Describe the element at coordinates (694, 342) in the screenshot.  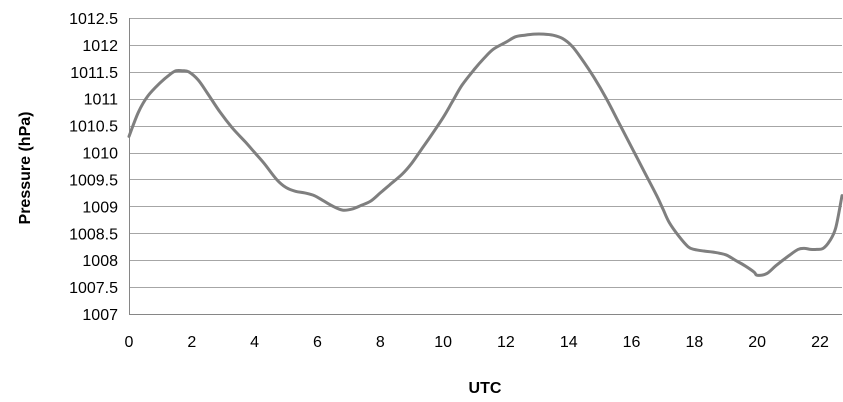
I see `x-tick-label-9: 18` at that location.